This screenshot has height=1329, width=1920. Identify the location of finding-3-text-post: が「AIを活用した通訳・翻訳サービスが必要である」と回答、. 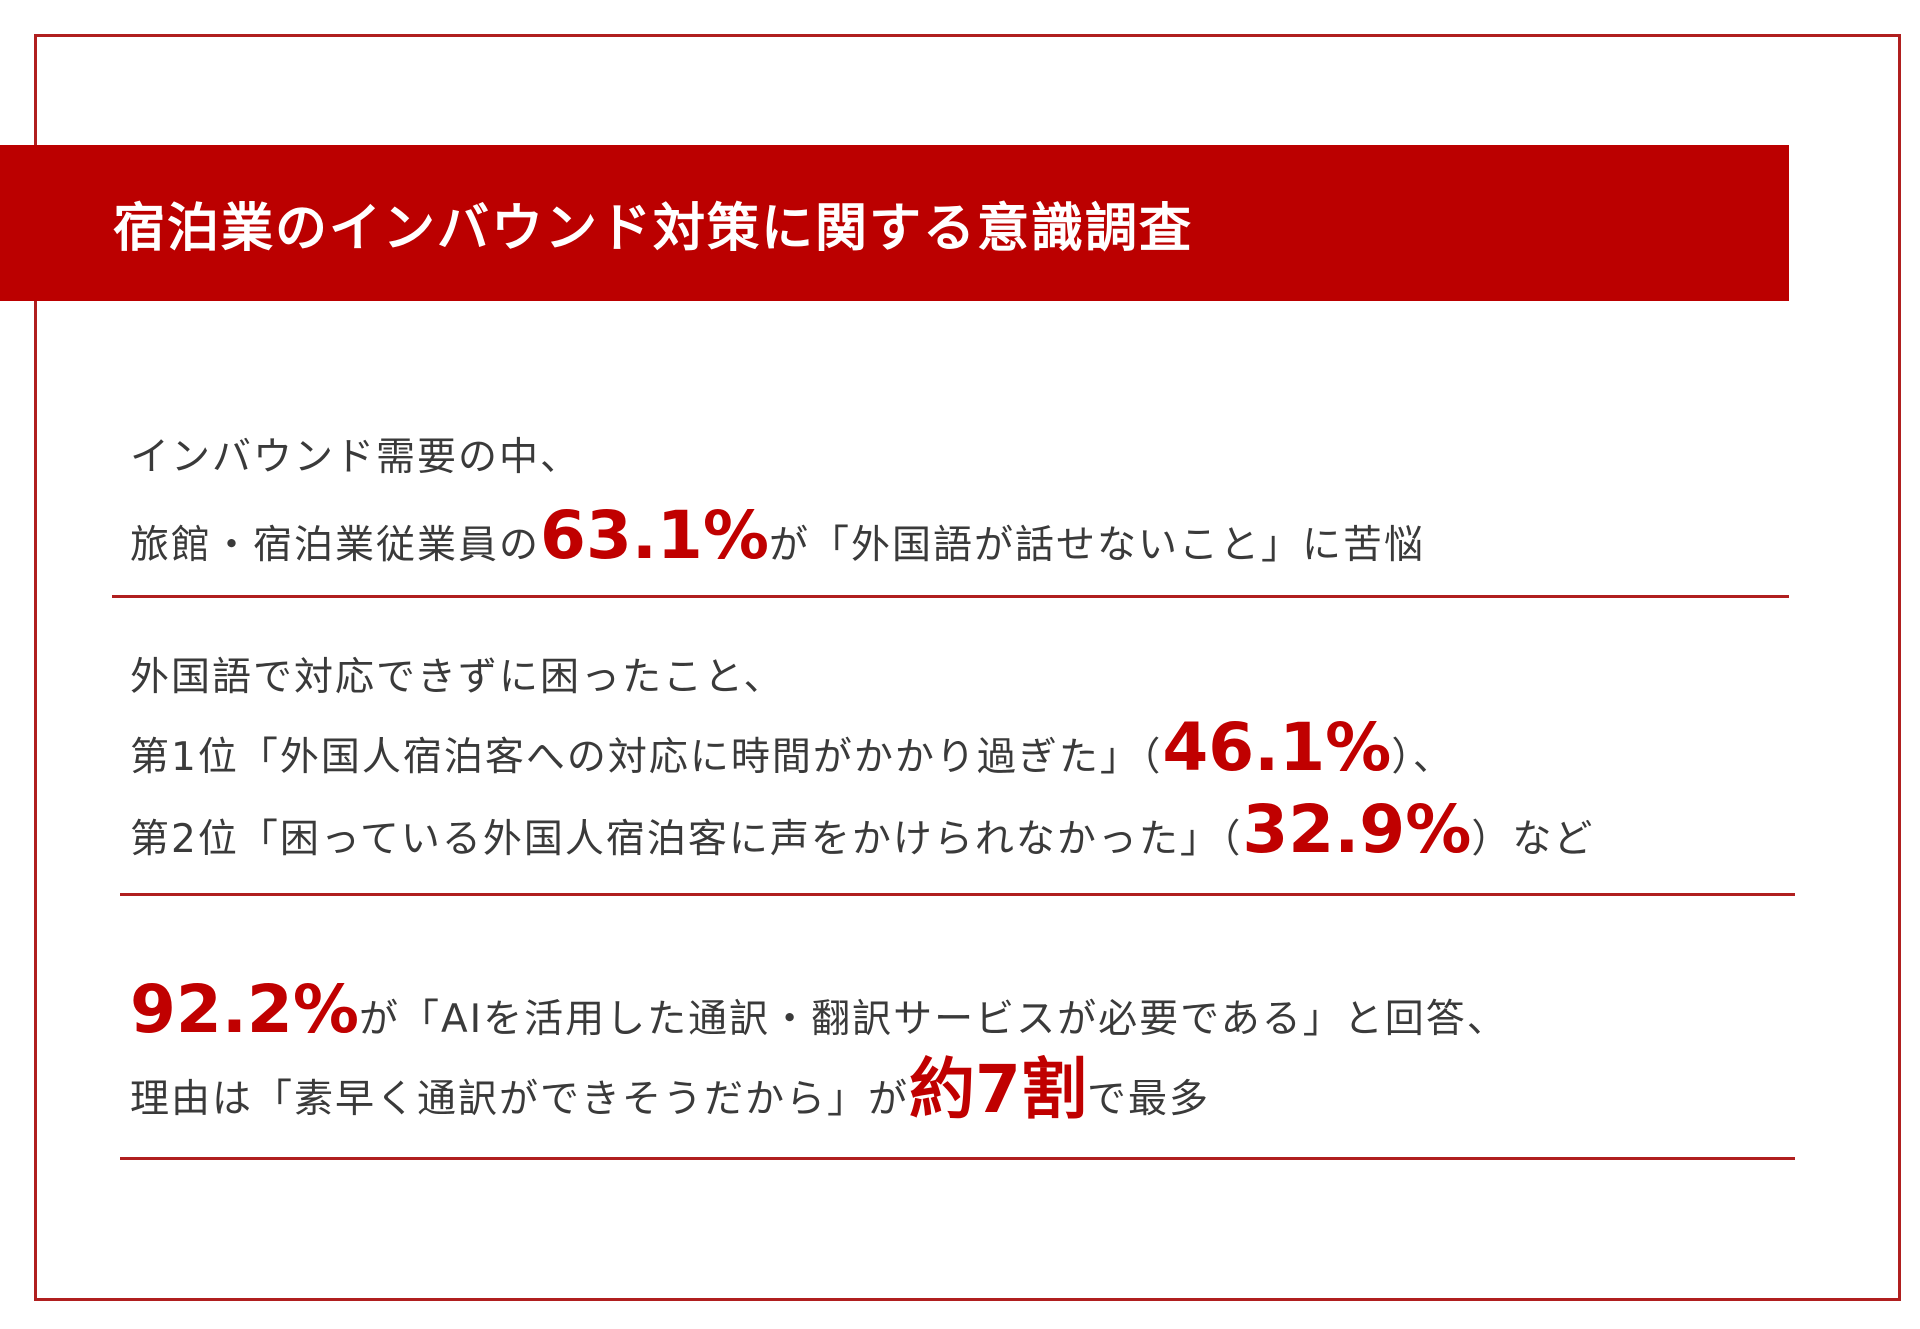
(933, 1019).